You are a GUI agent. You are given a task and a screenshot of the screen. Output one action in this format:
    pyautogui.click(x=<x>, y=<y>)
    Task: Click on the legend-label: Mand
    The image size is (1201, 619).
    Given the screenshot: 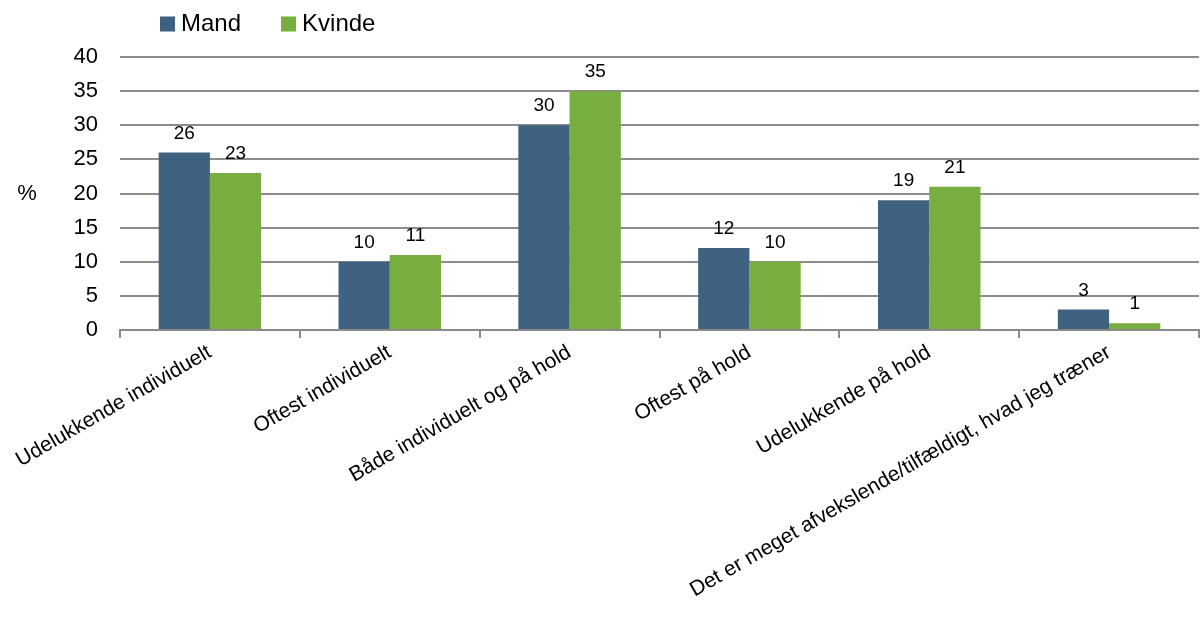 What is the action you would take?
    pyautogui.click(x=211, y=22)
    